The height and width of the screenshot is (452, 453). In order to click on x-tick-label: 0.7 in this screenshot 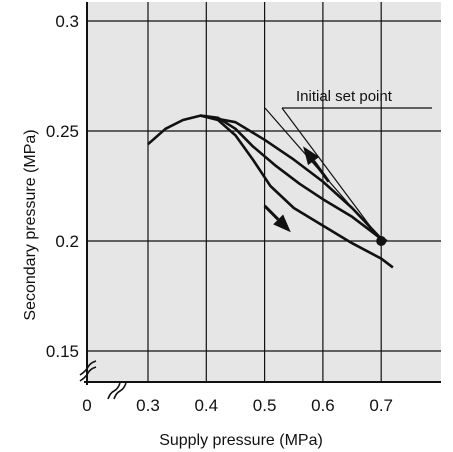, I will do `click(381, 405)`.